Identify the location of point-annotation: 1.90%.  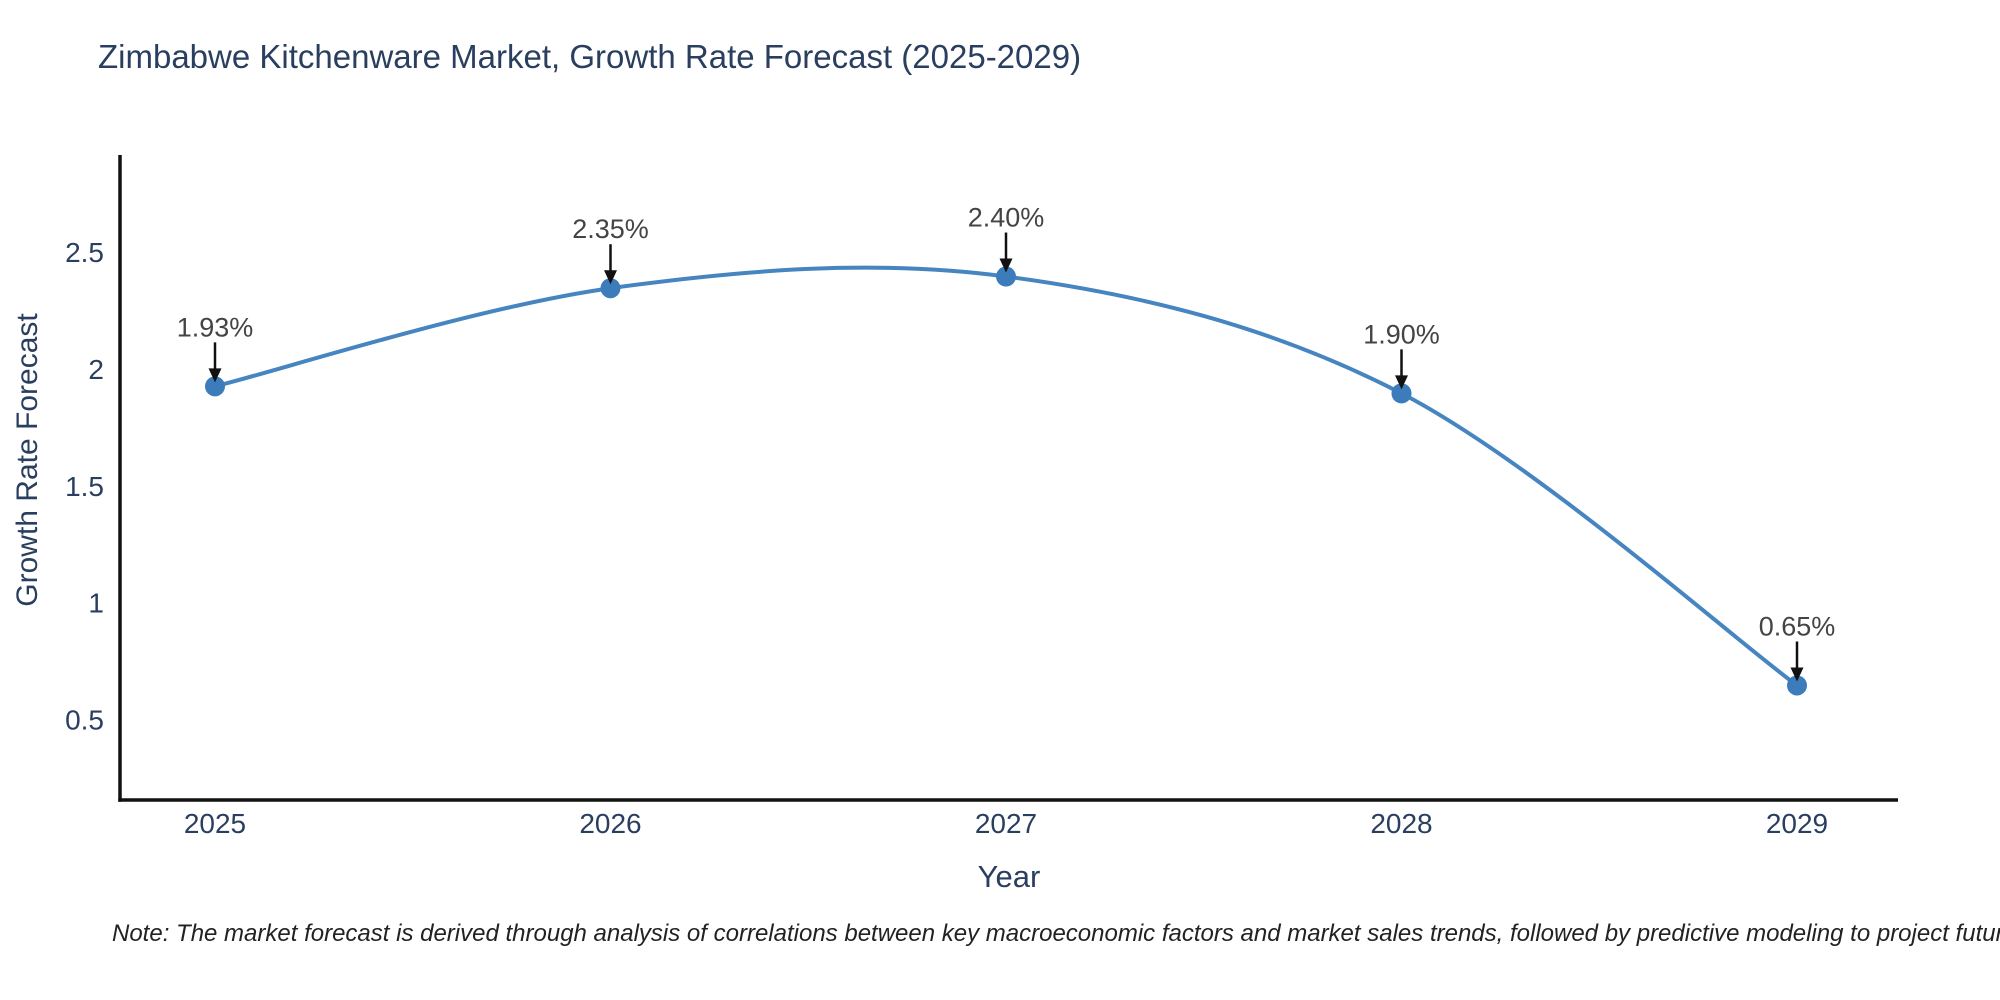
(1401, 334).